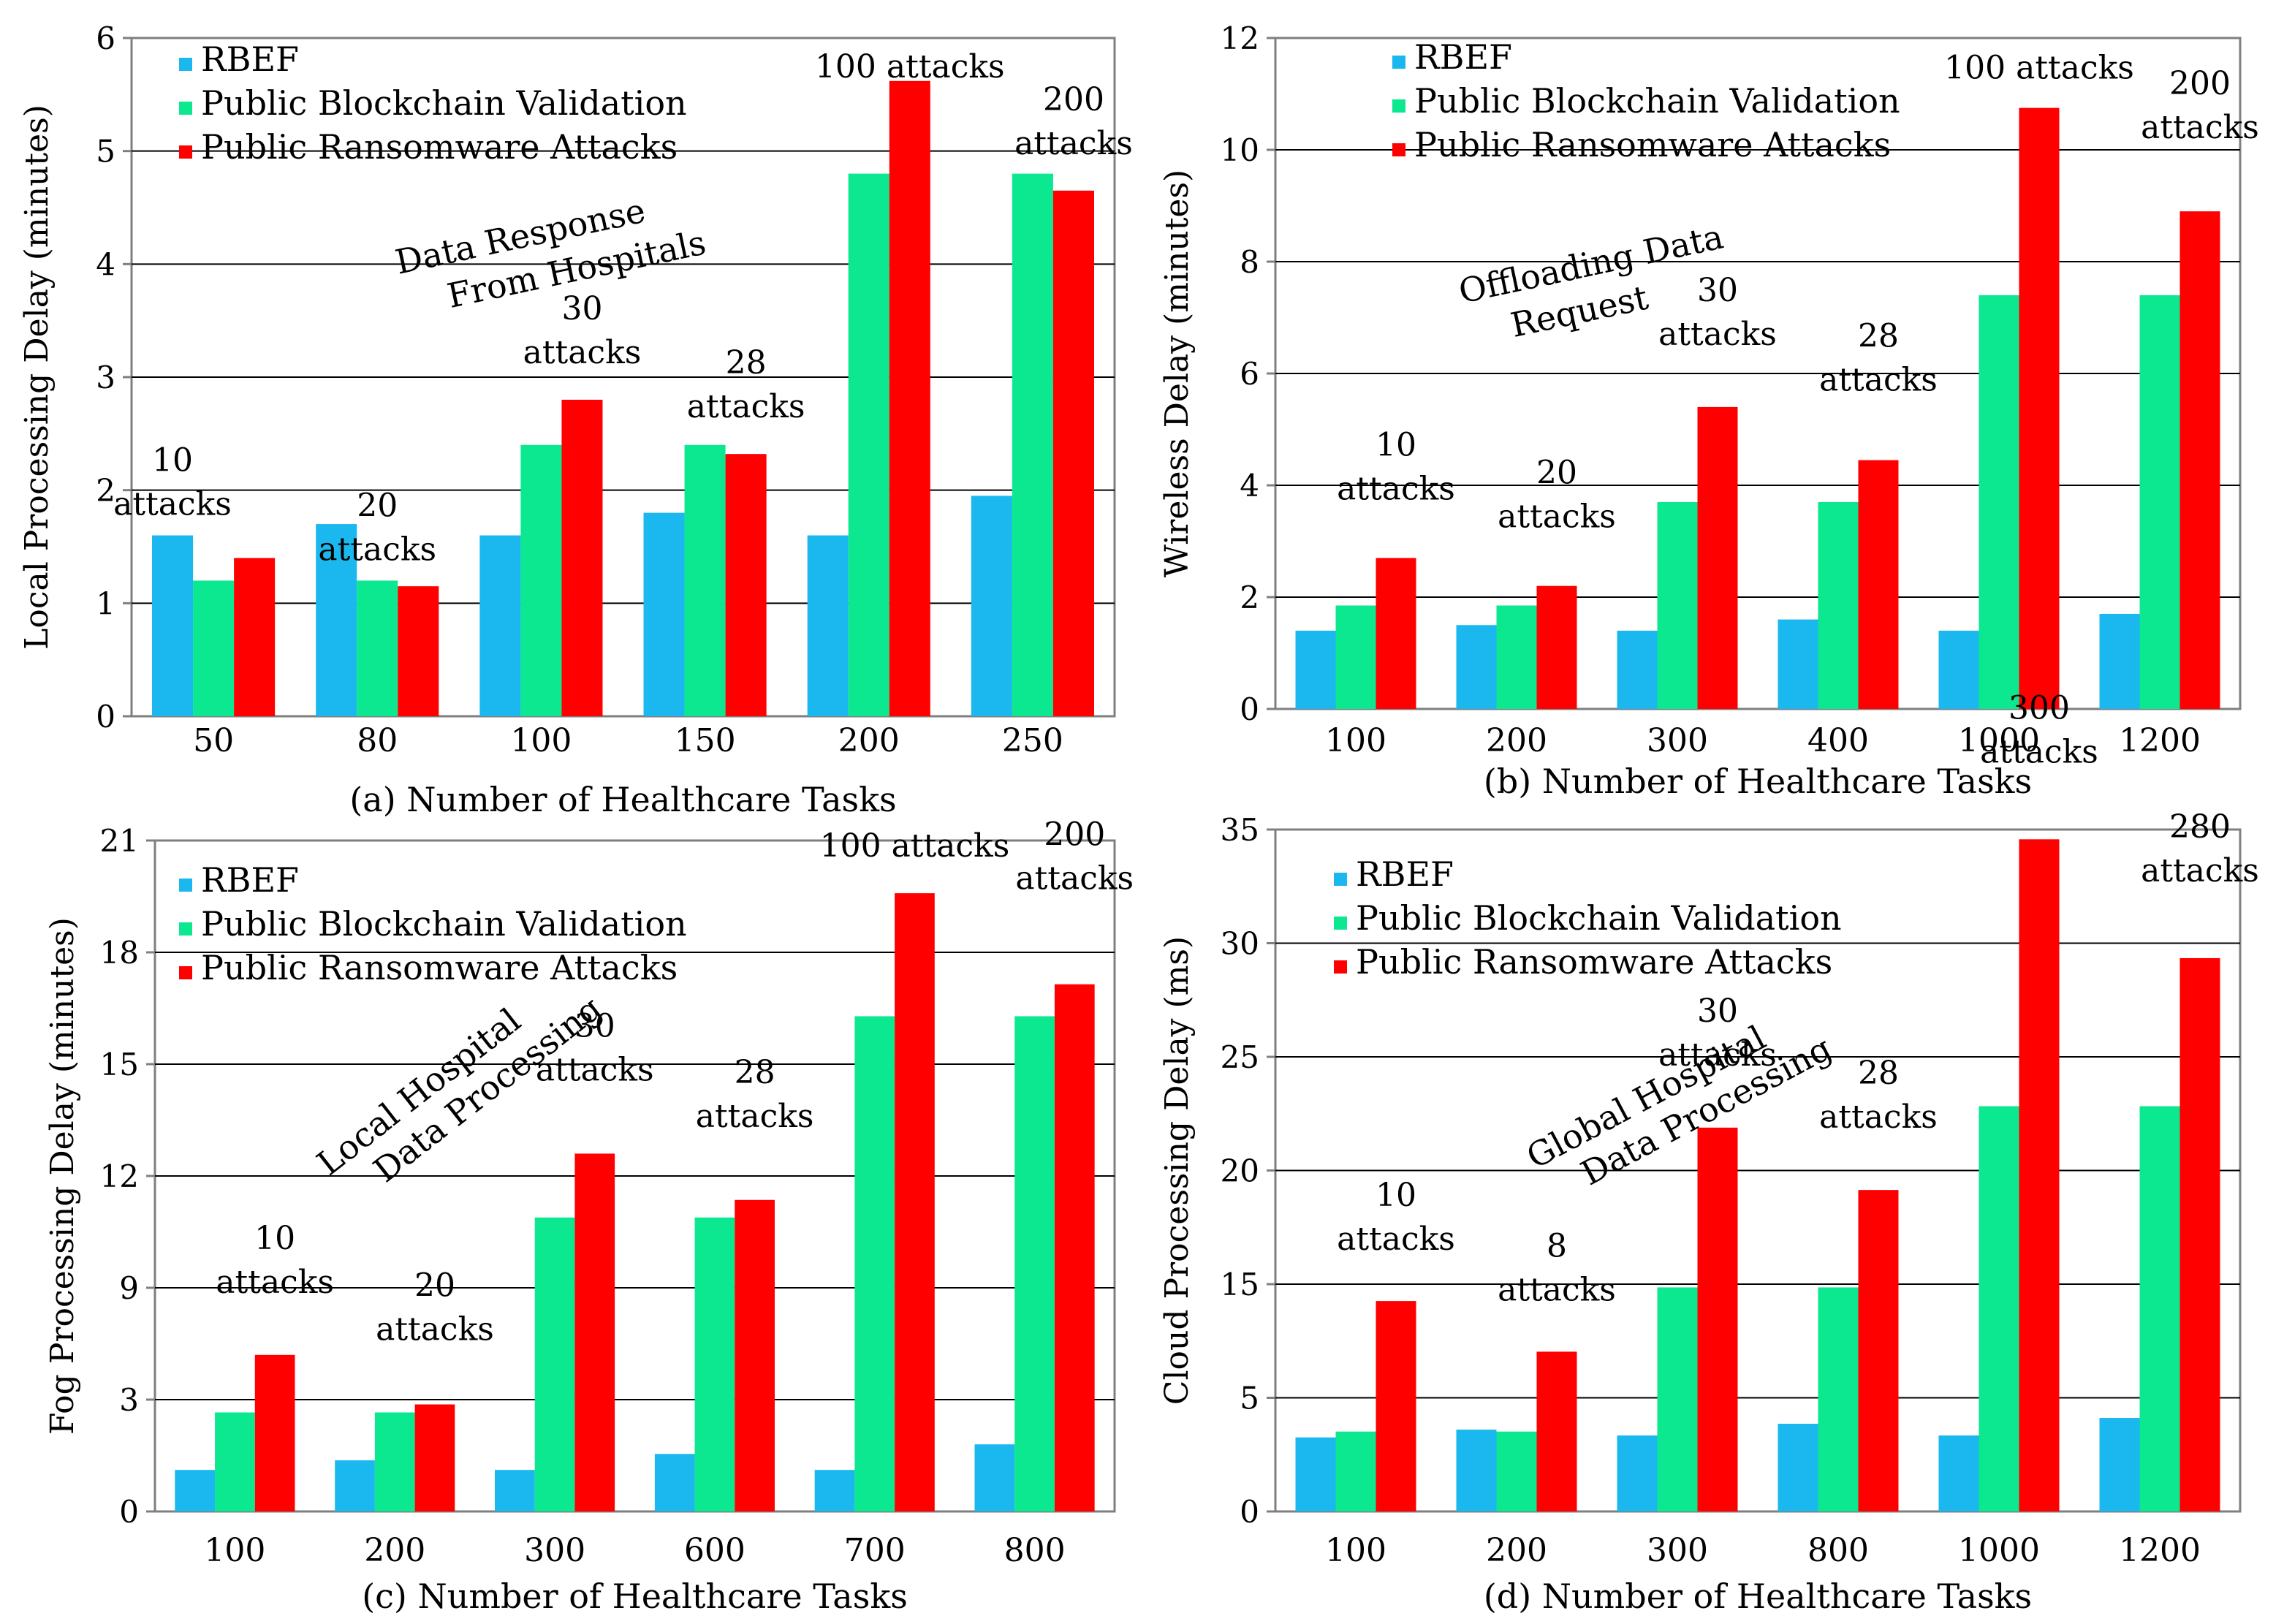 The image size is (2284, 1624). I want to click on x-axis-label: (a) Number of Healthcare Tasks, so click(622, 800).